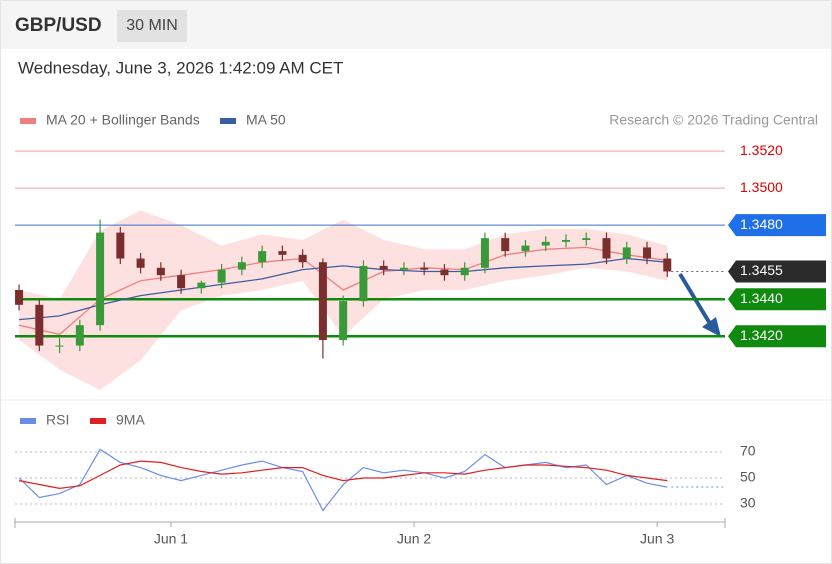 The image size is (832, 564). What do you see at coordinates (130, 420) in the screenshot?
I see `legend-label: 9MA` at bounding box center [130, 420].